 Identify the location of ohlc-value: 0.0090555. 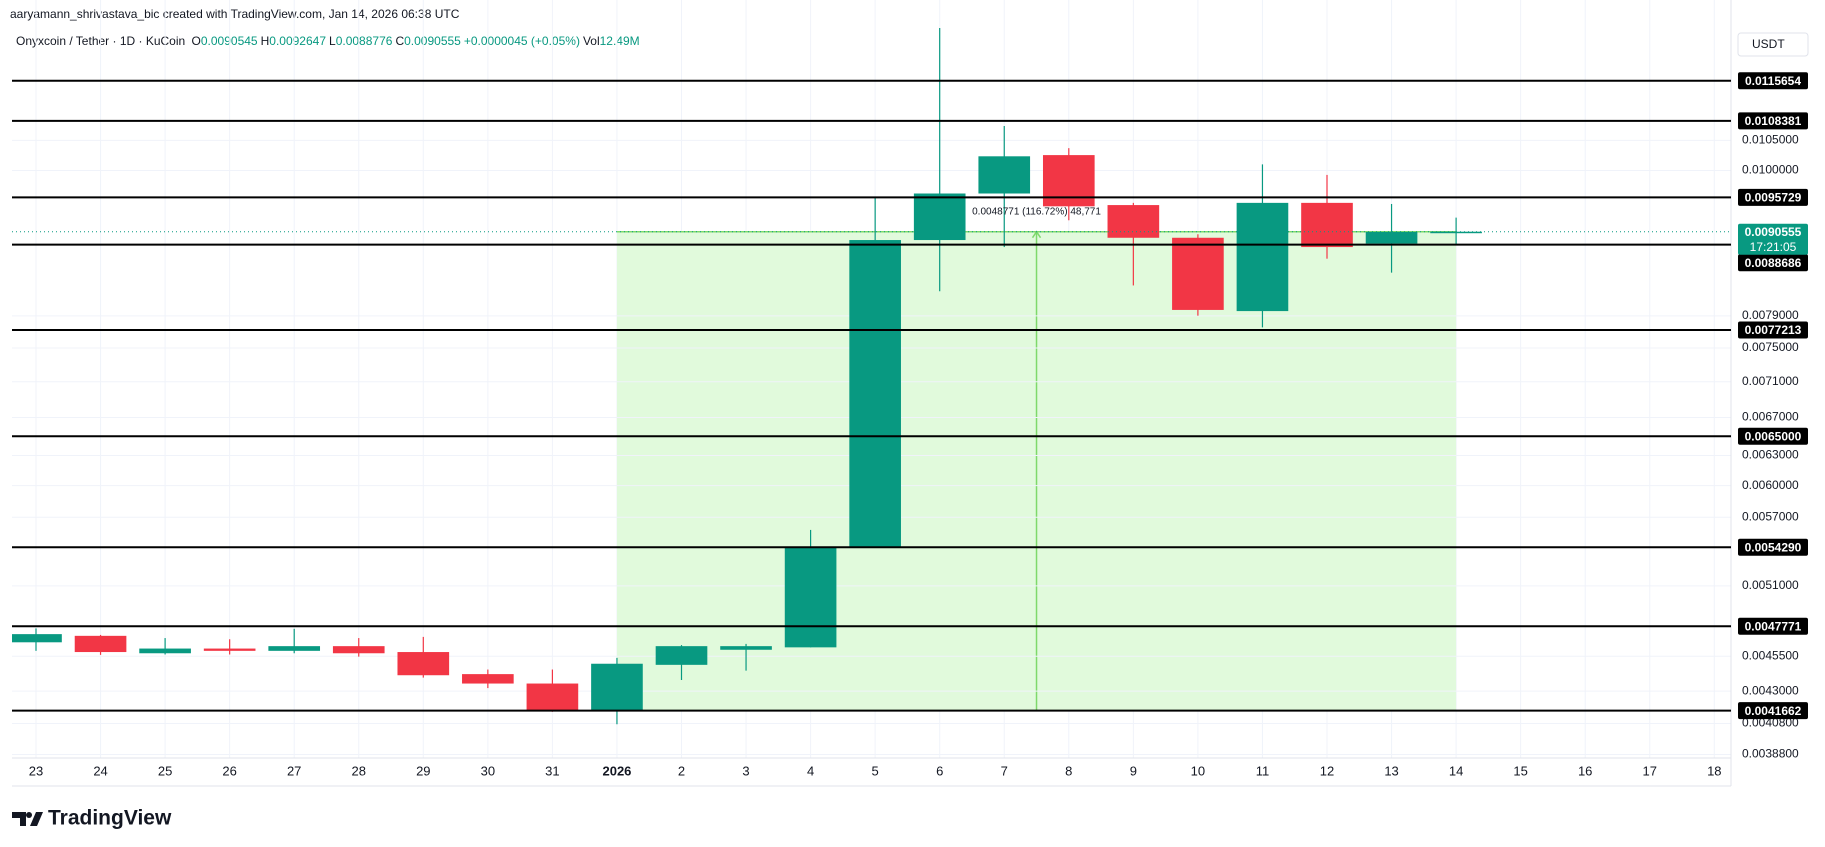
(432, 41).